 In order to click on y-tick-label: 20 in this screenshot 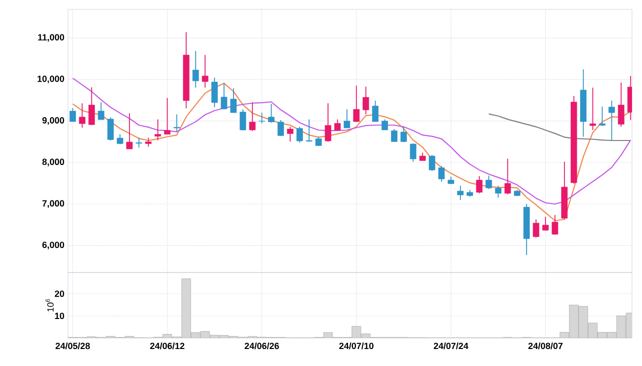, I will do `click(59, 293)`.